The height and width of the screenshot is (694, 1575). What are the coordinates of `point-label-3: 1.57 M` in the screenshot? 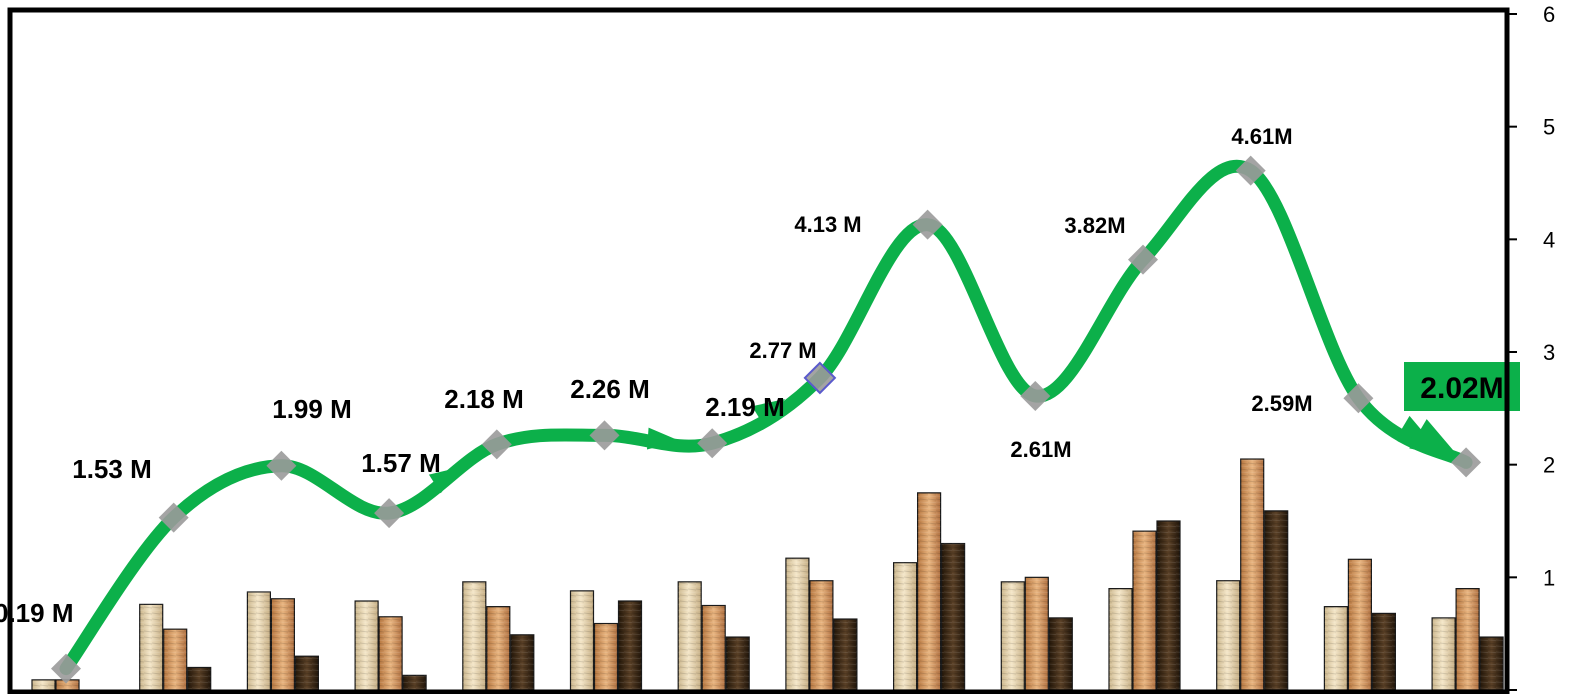 It's located at (401, 463).